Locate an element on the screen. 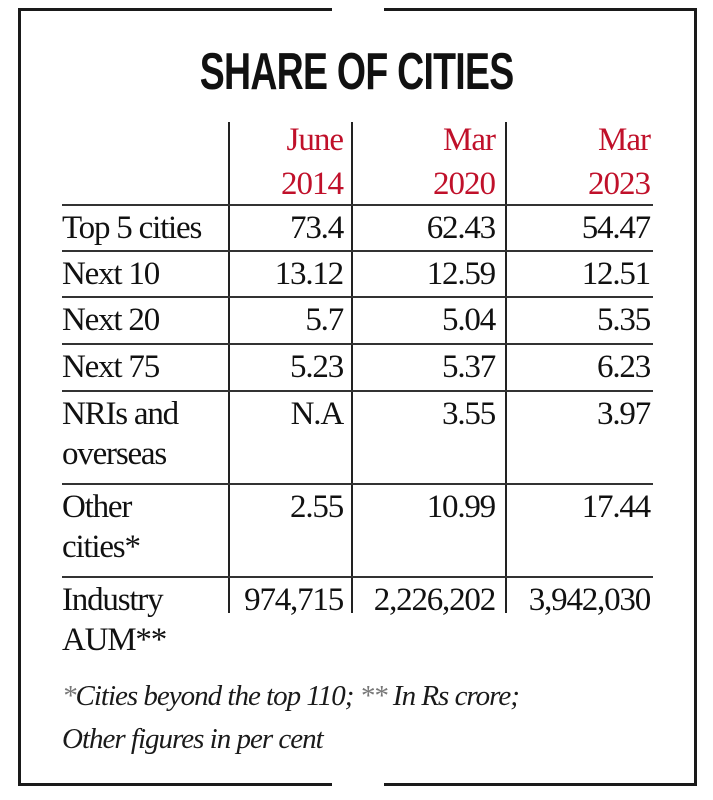  chart-title: SHARE OF CITIES is located at coordinates (356, 72).